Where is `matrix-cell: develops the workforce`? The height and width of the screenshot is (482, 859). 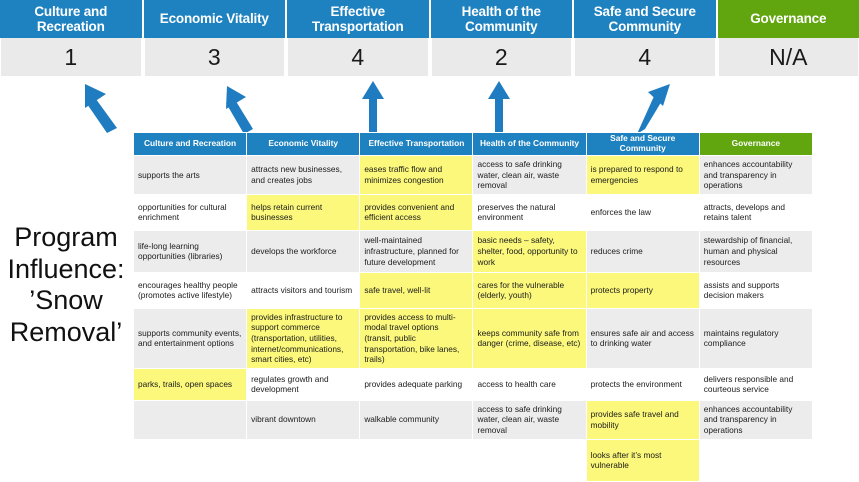
matrix-cell: develops the workforce is located at coordinates (303, 251).